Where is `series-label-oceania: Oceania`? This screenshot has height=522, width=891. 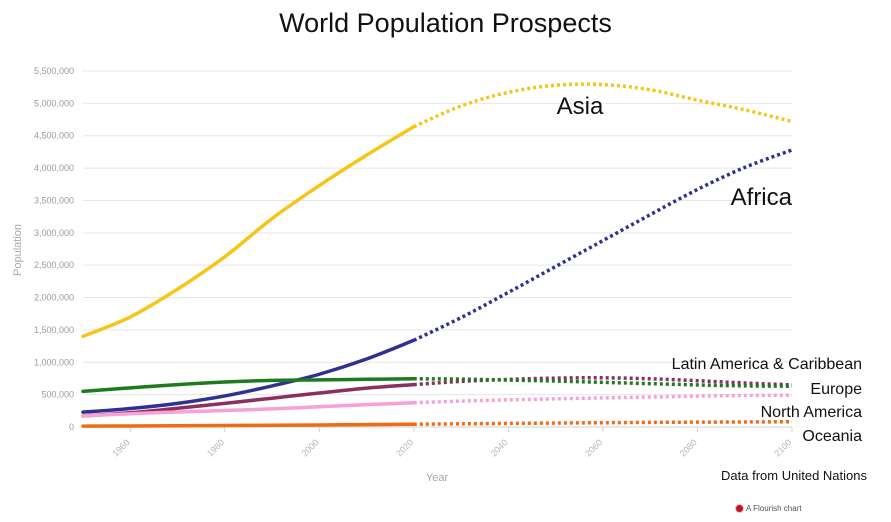
series-label-oceania: Oceania is located at coordinates (832, 436).